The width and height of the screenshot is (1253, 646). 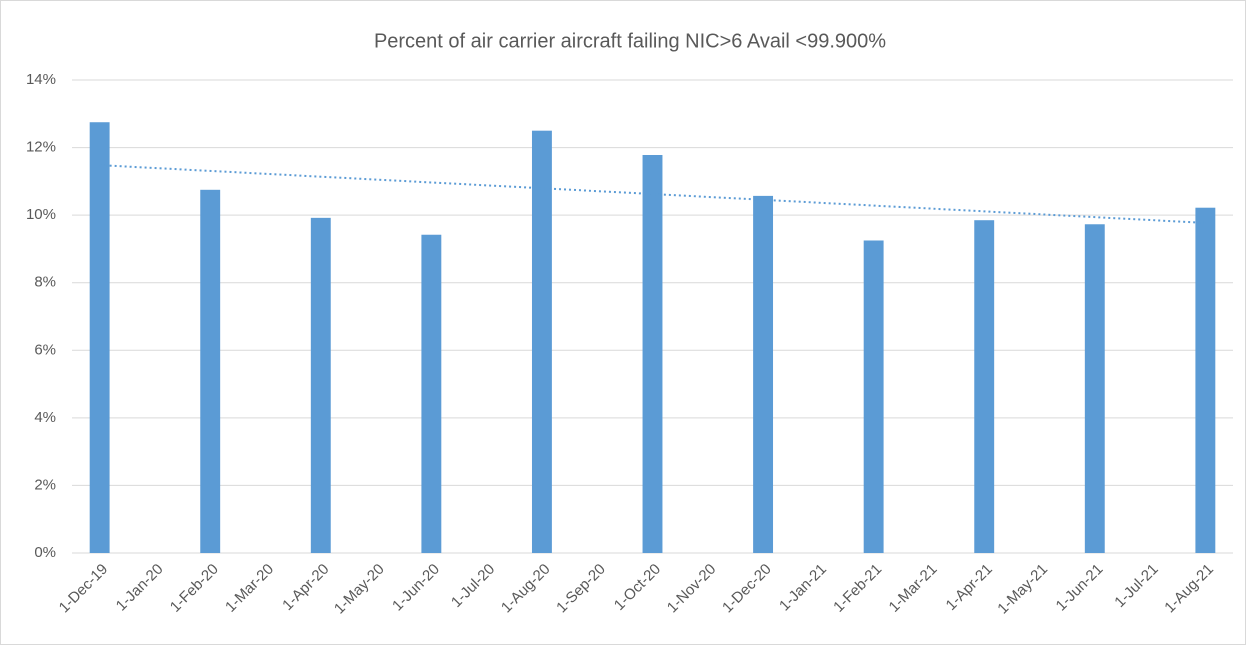 I want to click on y-tick-label: 10%, so click(x=41, y=214).